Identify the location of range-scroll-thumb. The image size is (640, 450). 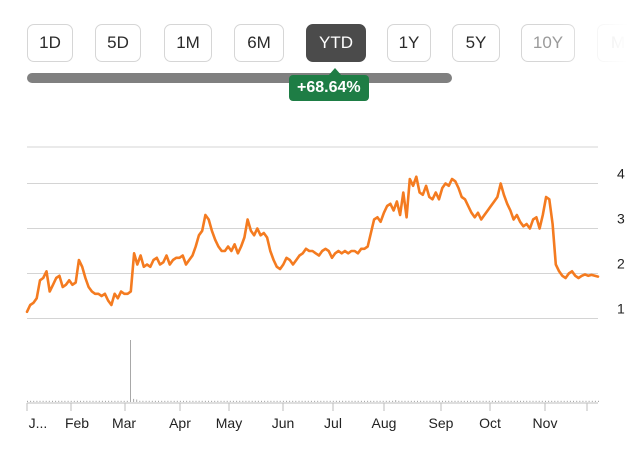
(239, 78).